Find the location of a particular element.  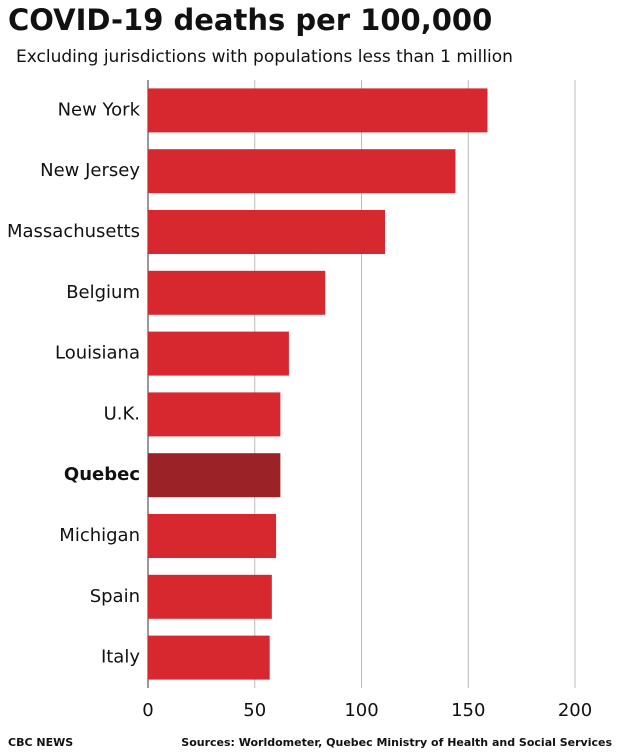

x-tick-label: 100 is located at coordinates (361, 710).